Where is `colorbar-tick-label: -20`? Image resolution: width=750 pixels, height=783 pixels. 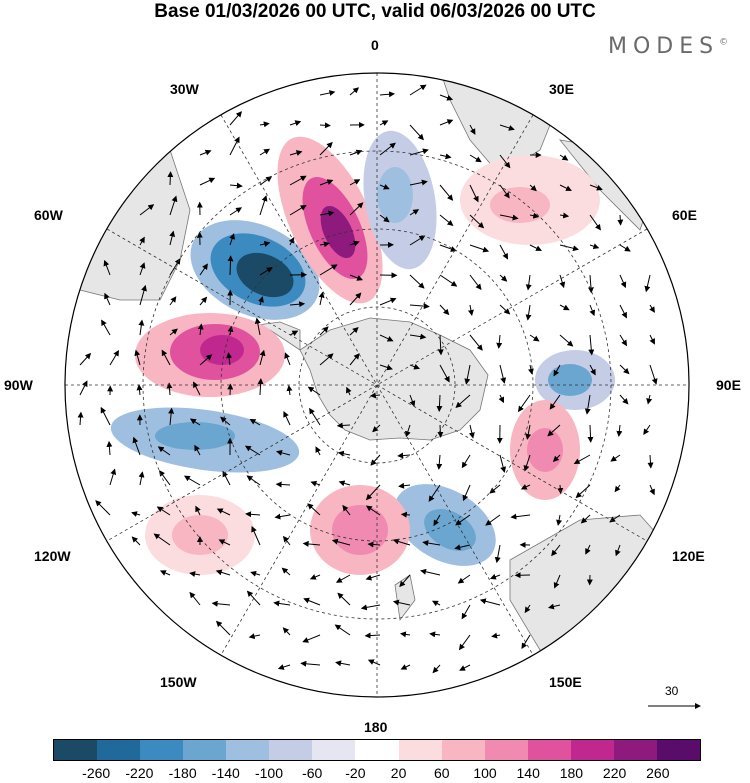
colorbar-tick-label: -20 is located at coordinates (355, 773).